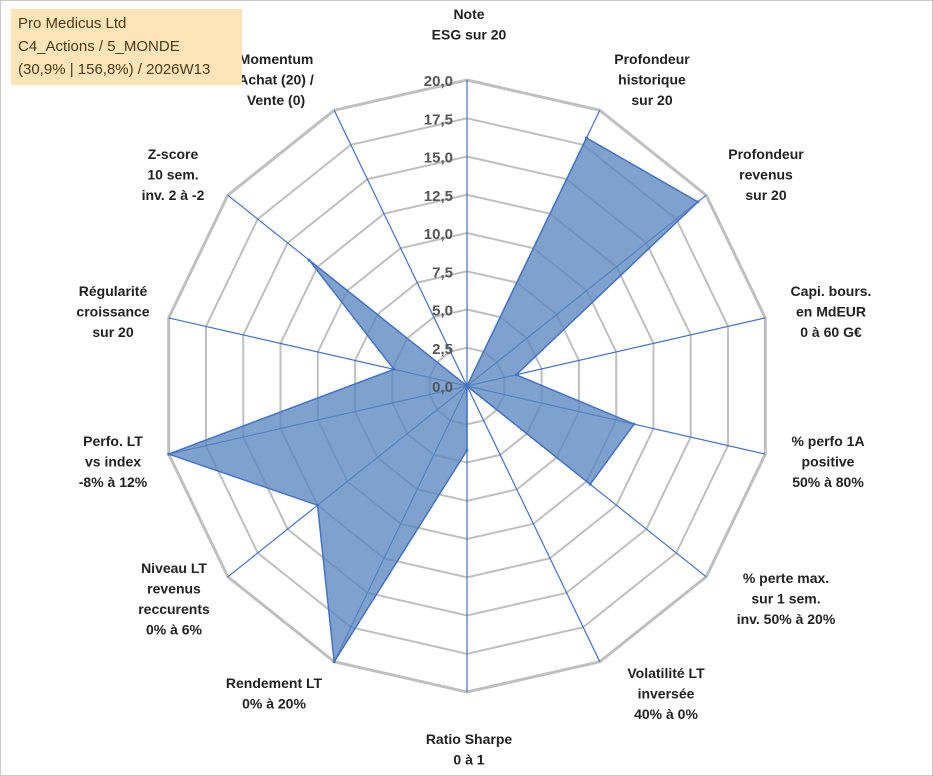  I want to click on tick-label: 20,0, so click(438, 81).